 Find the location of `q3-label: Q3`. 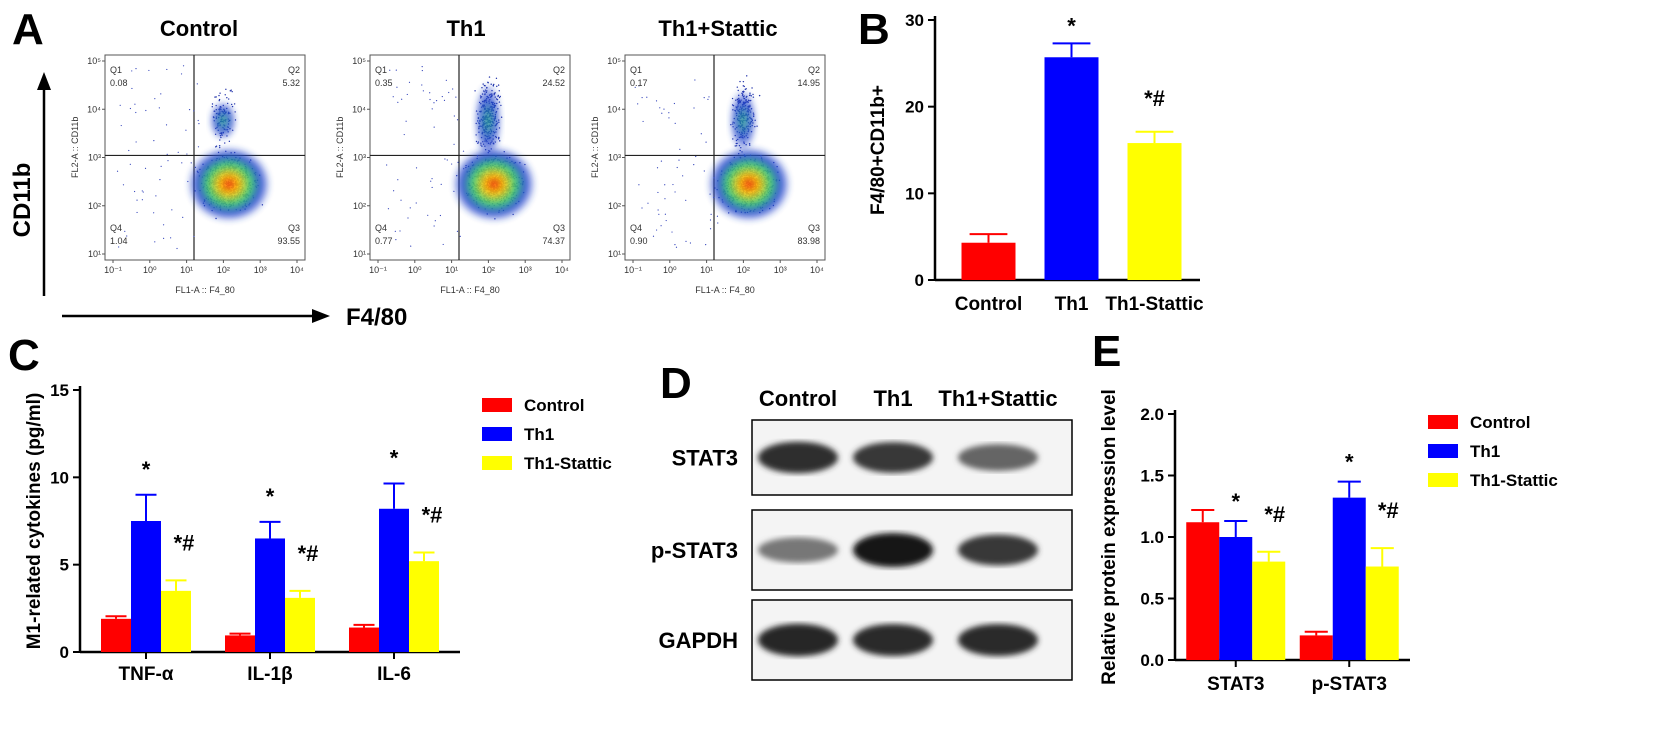

q3-label: Q3 is located at coordinates (559, 228).